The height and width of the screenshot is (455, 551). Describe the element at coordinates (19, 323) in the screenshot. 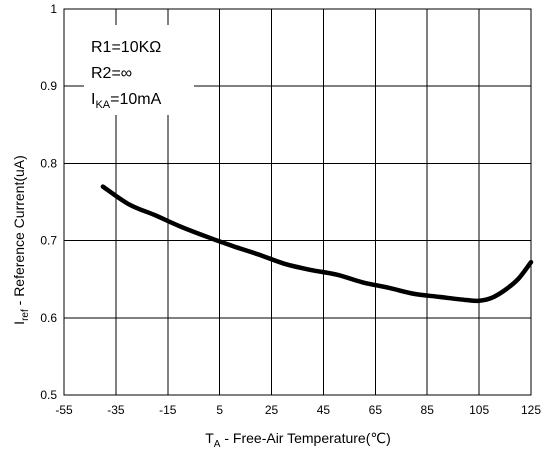

I see `y-axis-label-main: I` at that location.